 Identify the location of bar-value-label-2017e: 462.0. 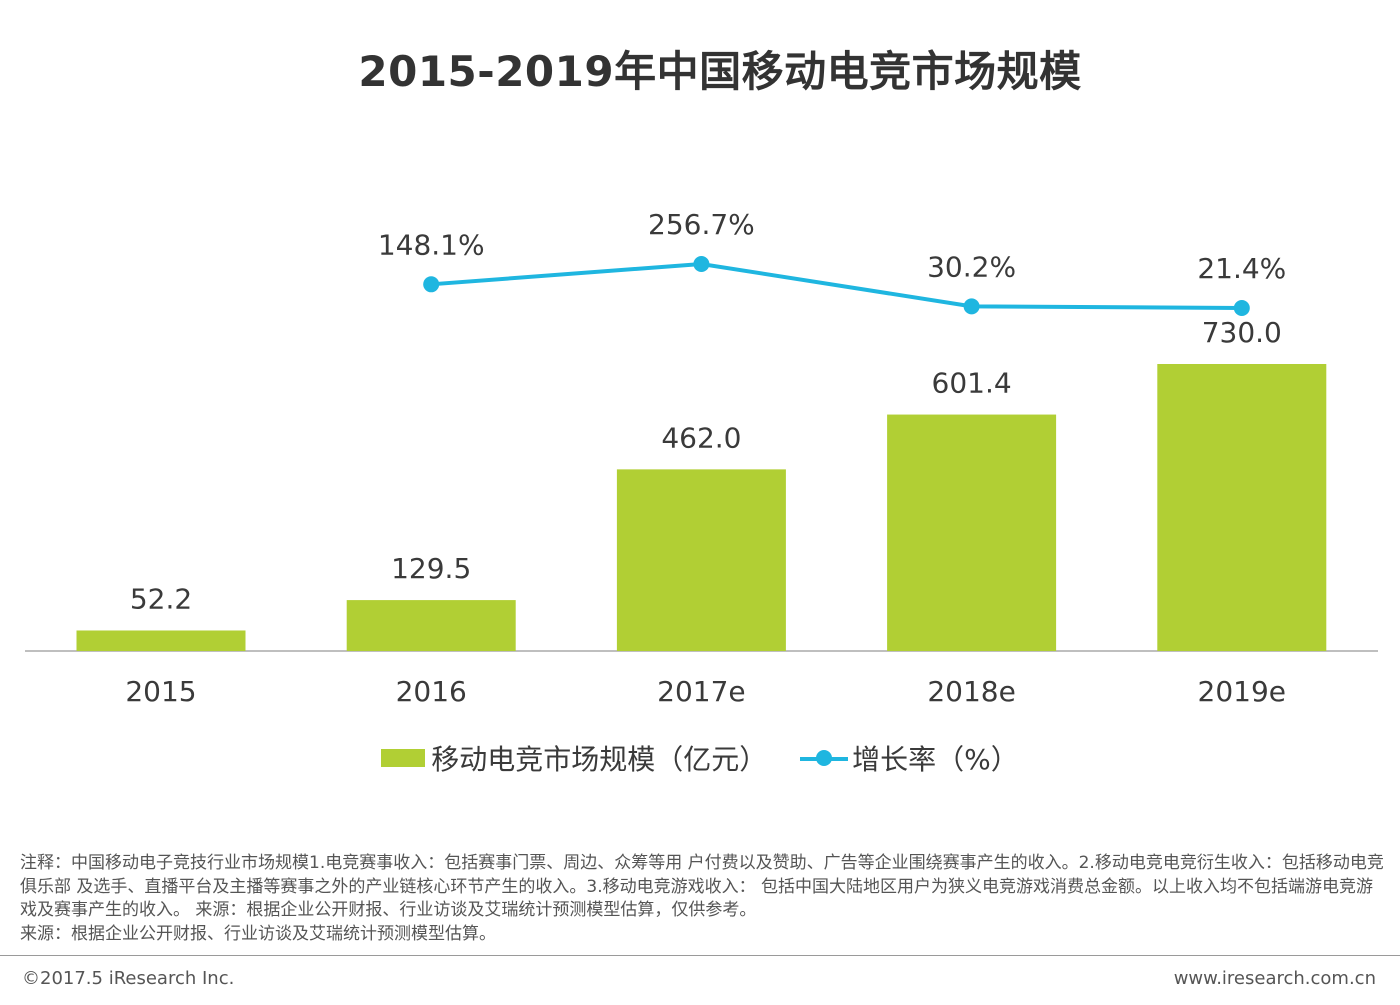
(701, 437).